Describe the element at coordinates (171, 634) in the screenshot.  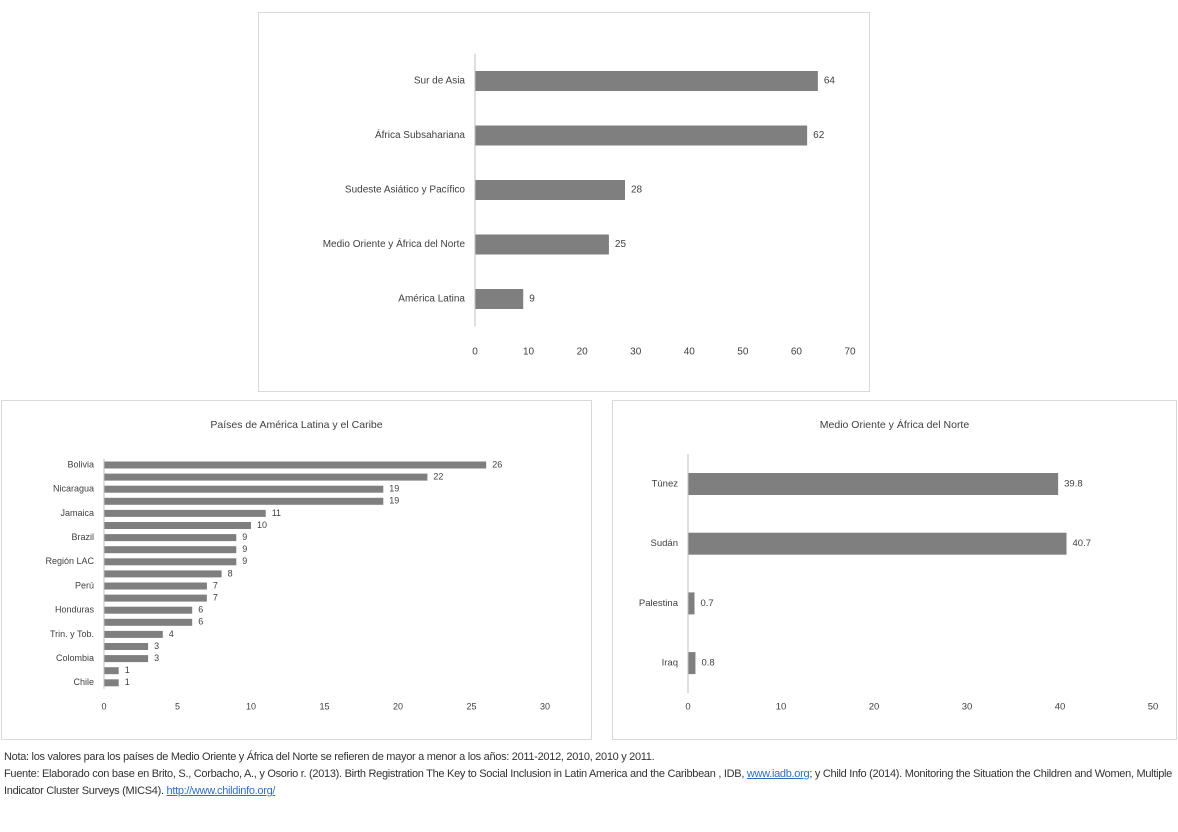
I see `value-label: 4` at that location.